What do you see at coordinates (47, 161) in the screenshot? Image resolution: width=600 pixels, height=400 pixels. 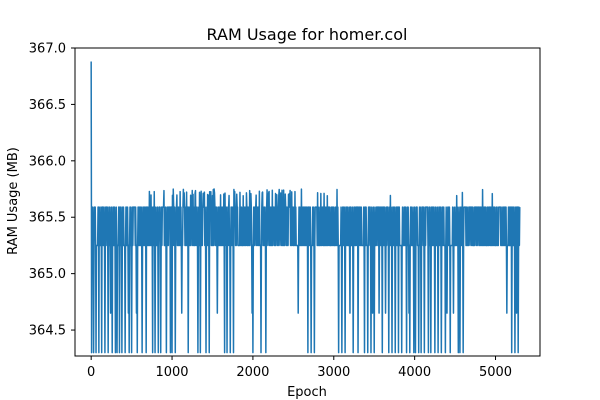 I see `y-tick-label: 366.0` at bounding box center [47, 161].